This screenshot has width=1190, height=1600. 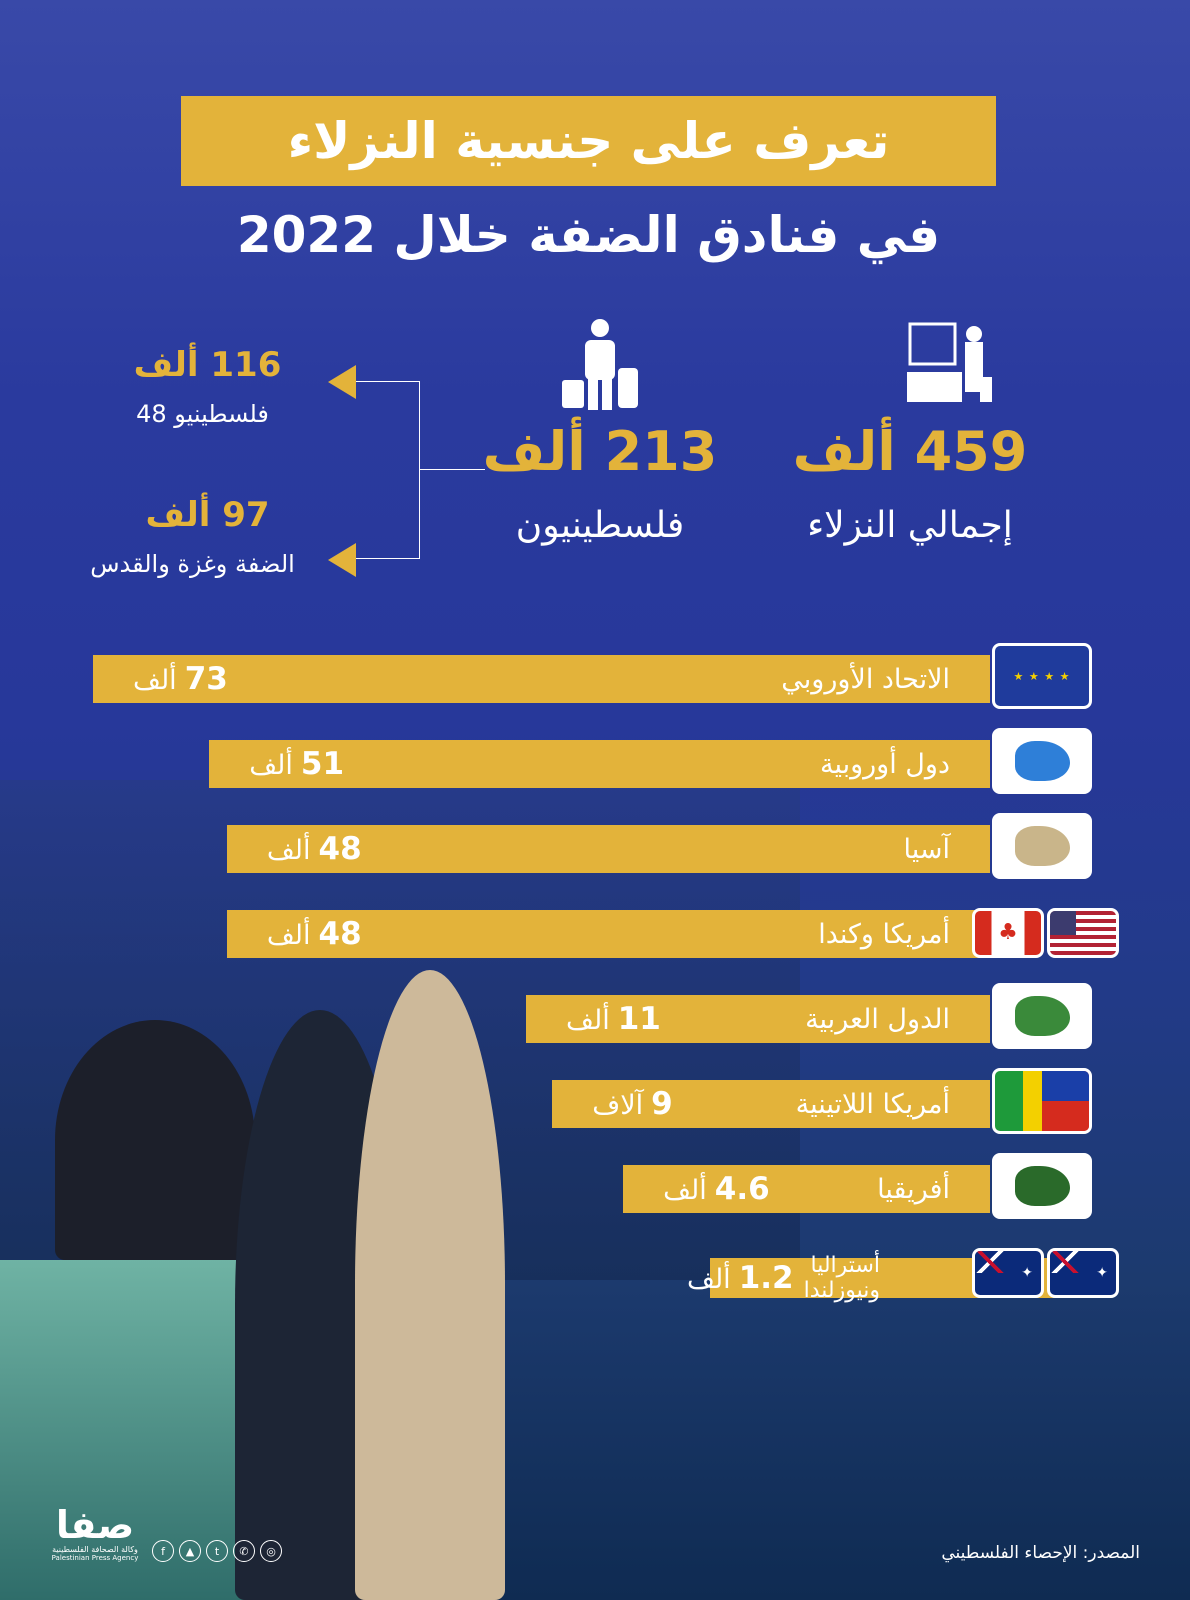 I want to click on bar-value-label: 4.6ألف, so click(x=716, y=1189).